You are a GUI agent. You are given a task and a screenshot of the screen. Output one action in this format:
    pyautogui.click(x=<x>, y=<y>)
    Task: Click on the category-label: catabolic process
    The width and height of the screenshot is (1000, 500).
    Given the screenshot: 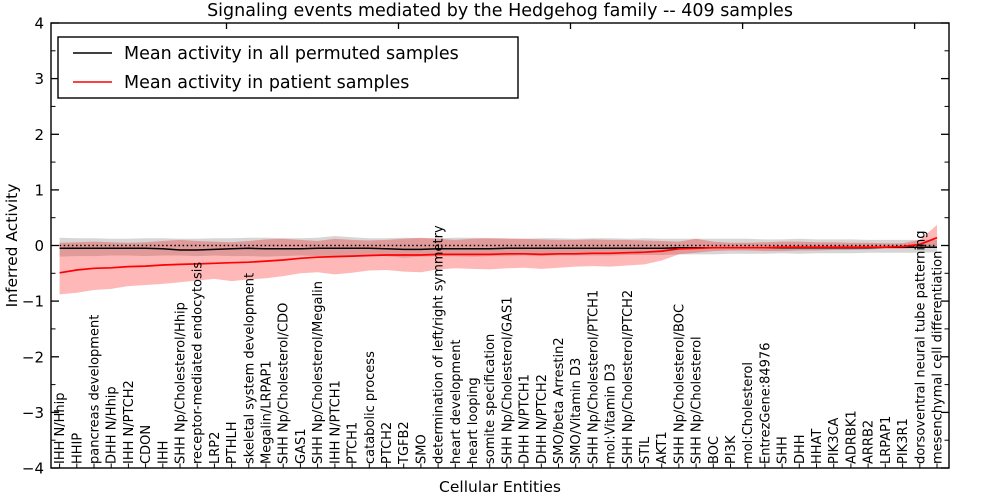 What is the action you would take?
    pyautogui.click(x=370, y=407)
    